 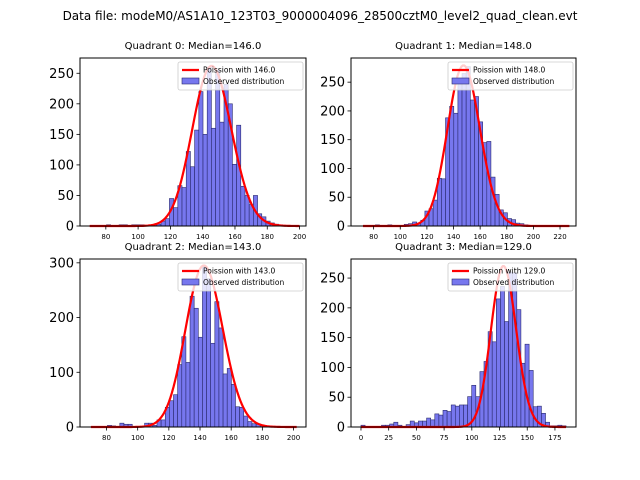 I want to click on x-tick-label: 150, so click(x=527, y=438).